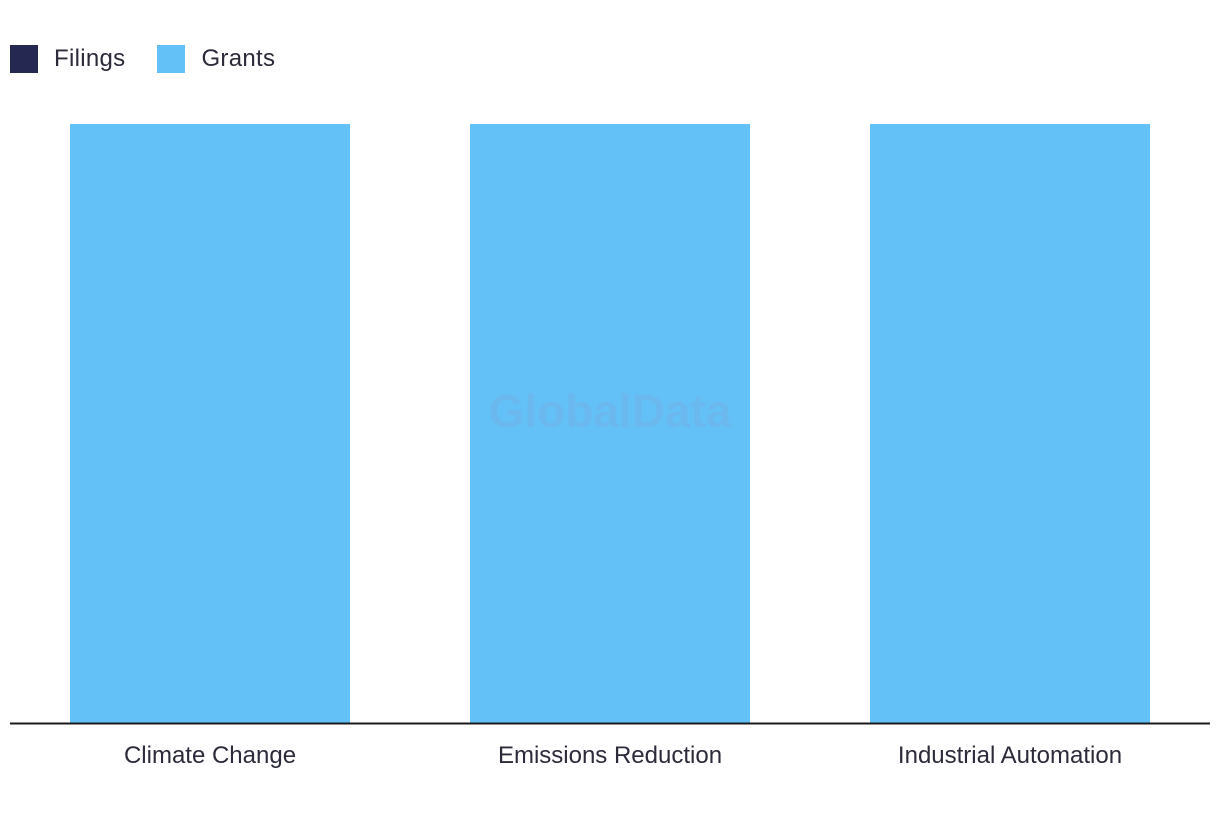 The image size is (1220, 820). I want to click on legend-label-grants: Grants, so click(238, 58).